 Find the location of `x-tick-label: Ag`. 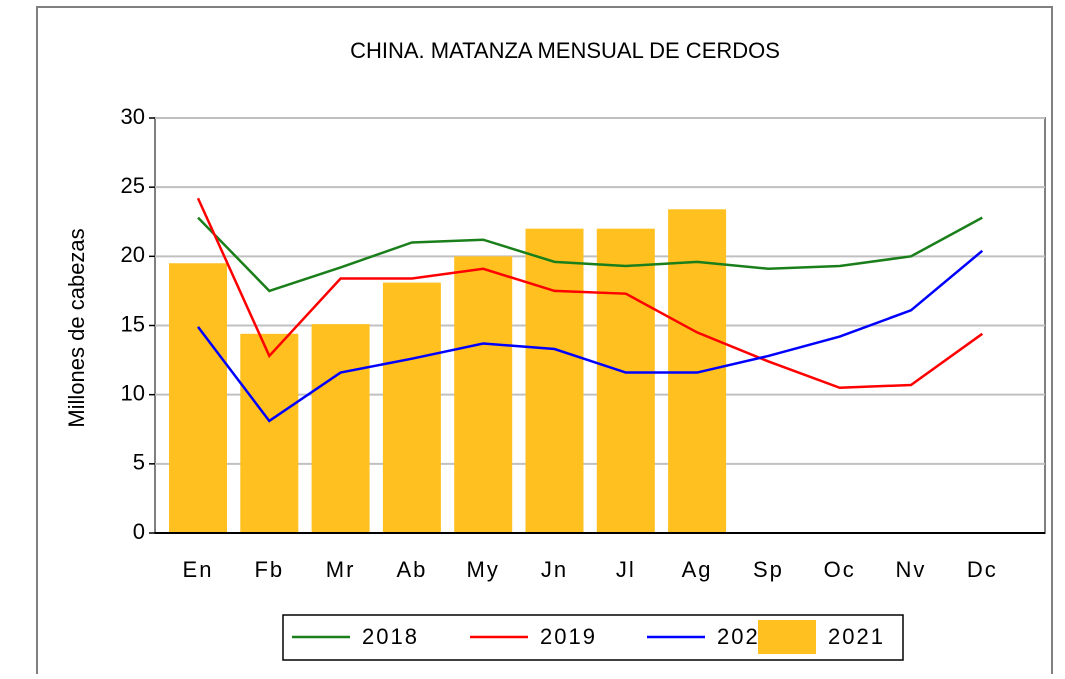

x-tick-label: Ag is located at coordinates (697, 569).